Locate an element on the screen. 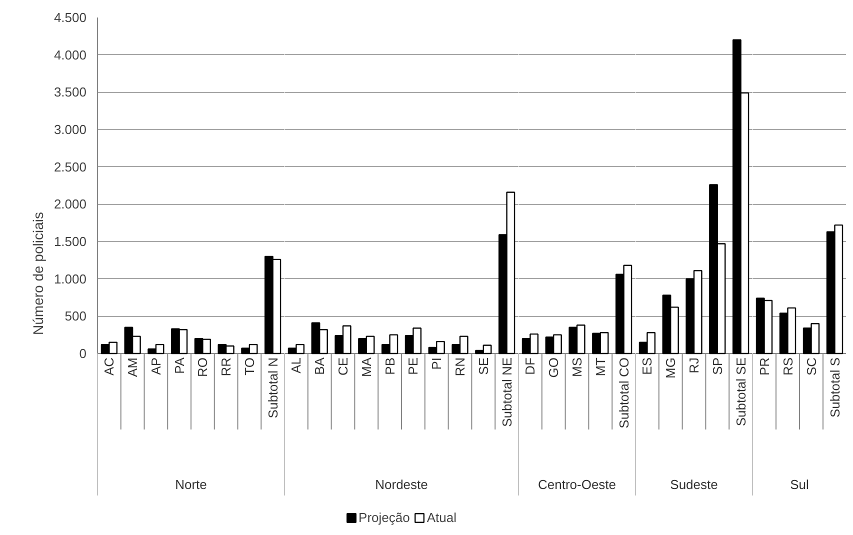  y-tick-label: 2.500 is located at coordinates (70, 166).